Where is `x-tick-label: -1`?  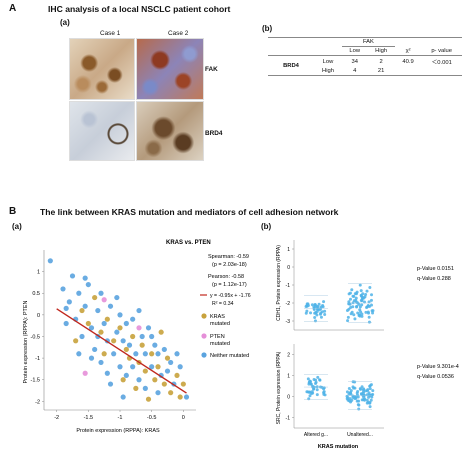 x-tick-label: -1 is located at coordinates (120, 418).